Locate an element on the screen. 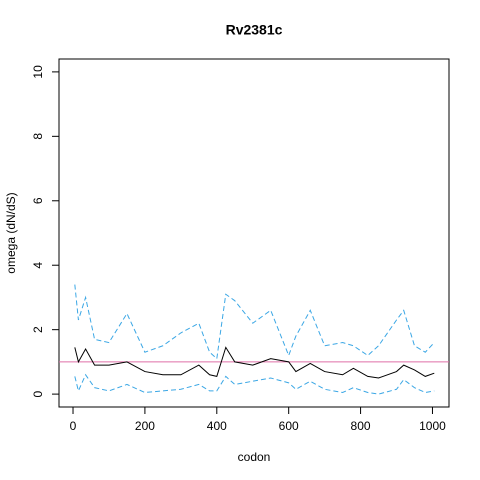 This screenshot has height=480, width=480. y-tick-label: 4 is located at coordinates (38, 265).